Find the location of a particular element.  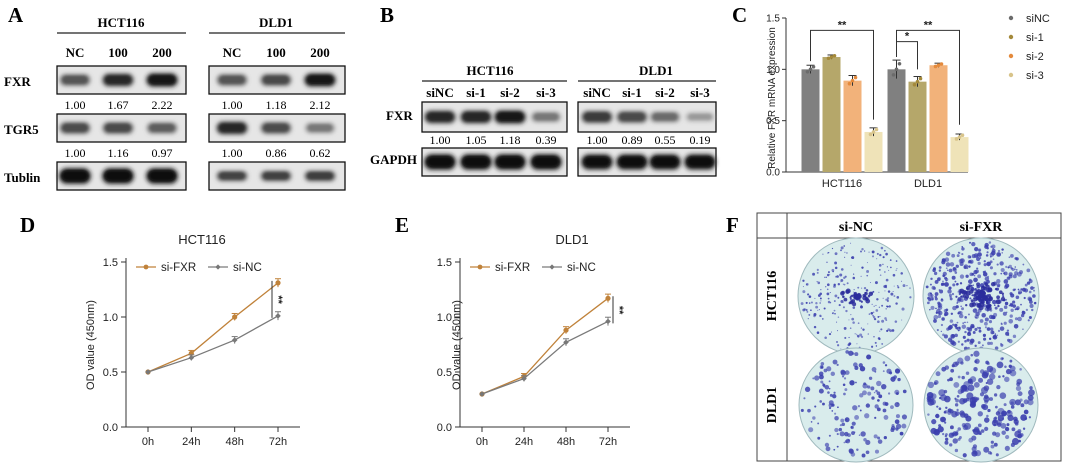

legend-label: siNC is located at coordinates (1038, 19).